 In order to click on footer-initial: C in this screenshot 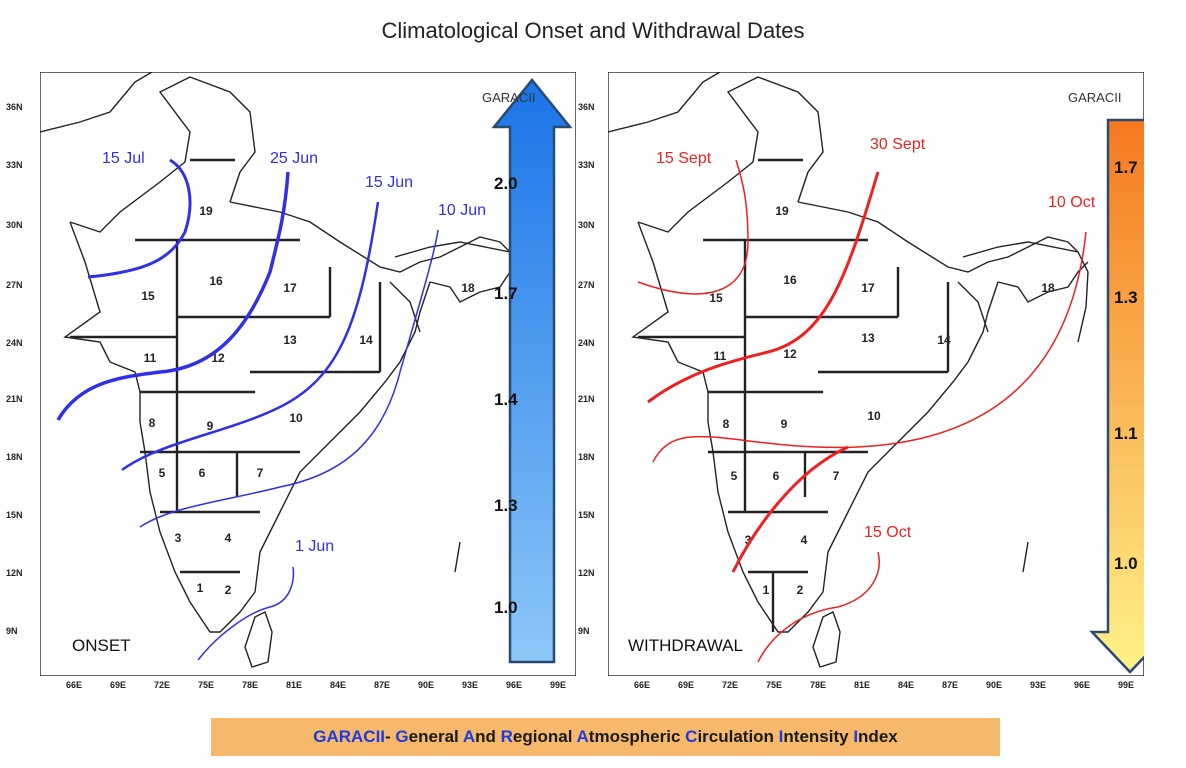, I will do `click(691, 736)`.